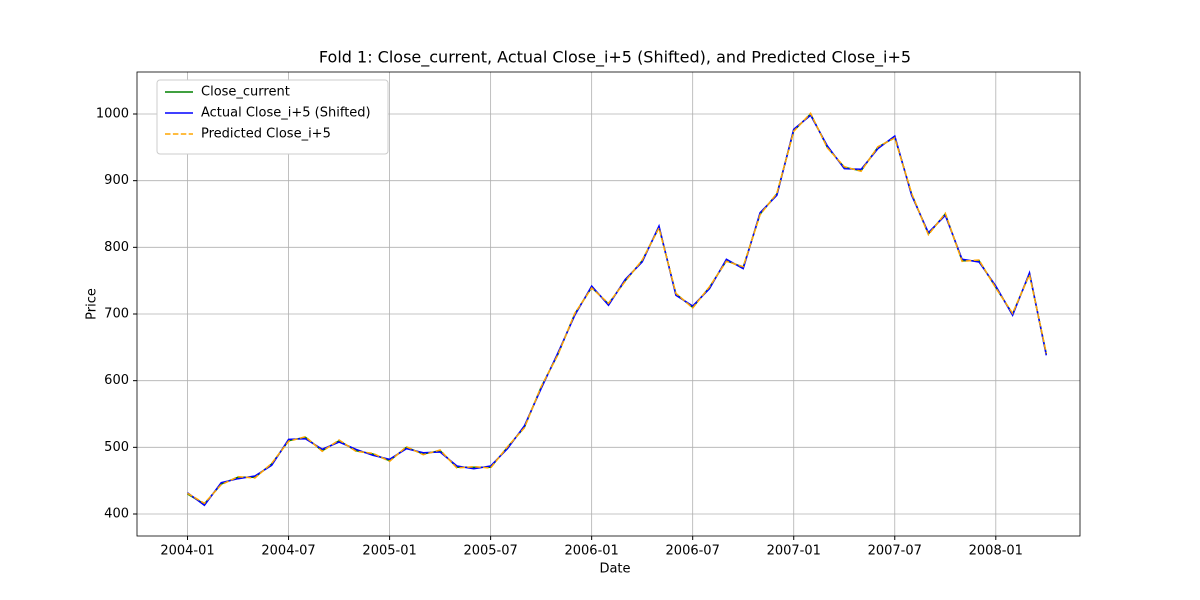 This screenshot has height=600, width=1200. I want to click on y-axis-label: Price, so click(92, 304).